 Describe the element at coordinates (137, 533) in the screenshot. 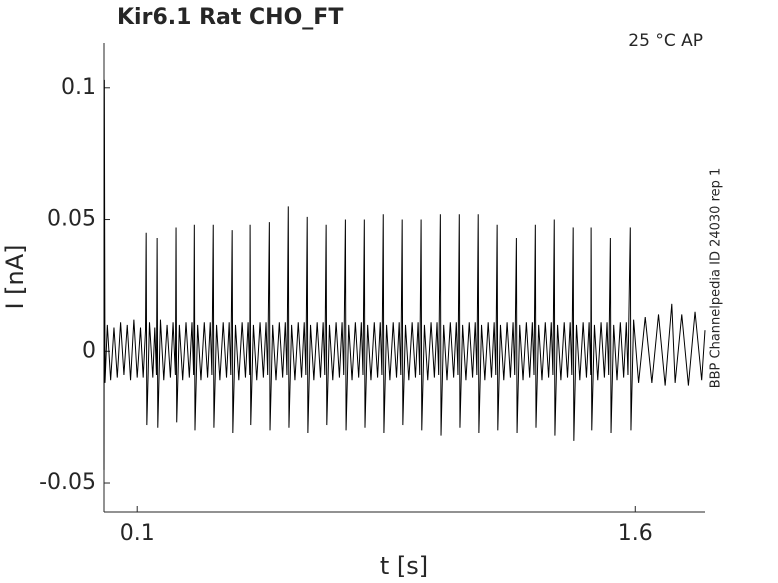

I see `x-tick-label: 0.1` at that location.